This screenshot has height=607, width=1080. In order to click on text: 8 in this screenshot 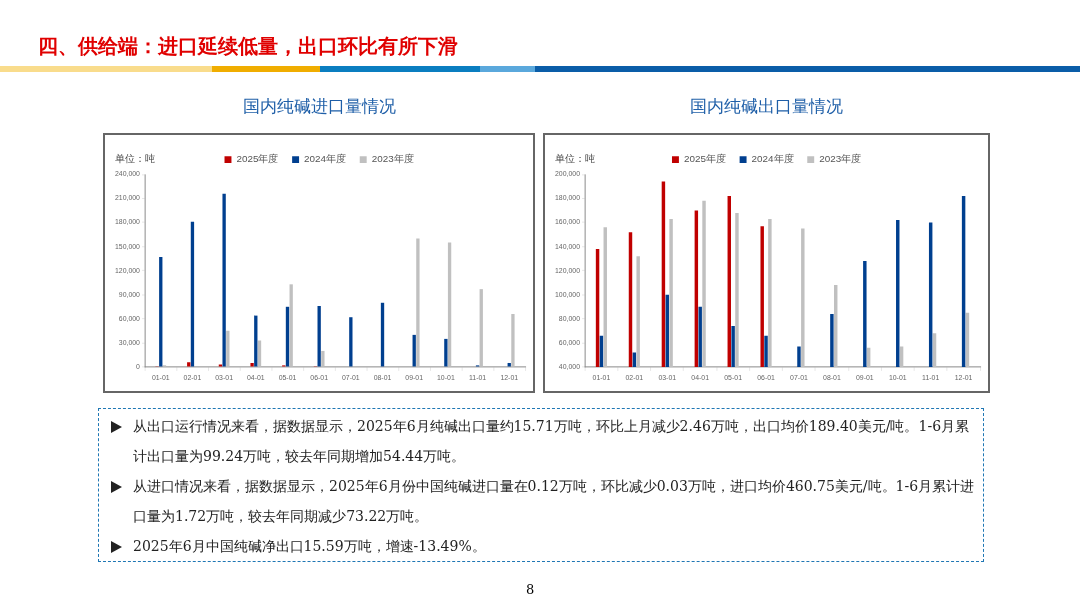, I will do `click(530, 589)`.